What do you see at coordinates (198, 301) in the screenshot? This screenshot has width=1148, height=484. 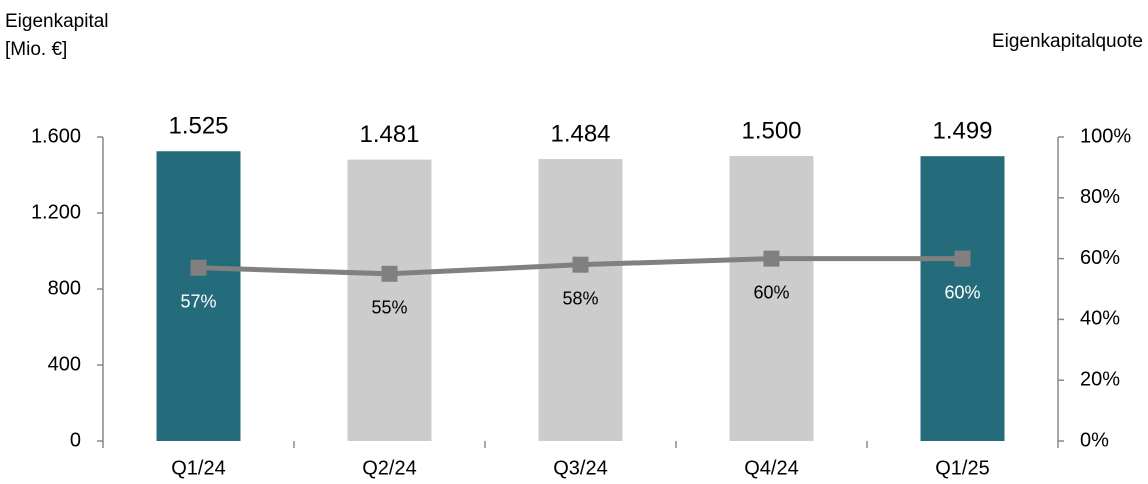 I see `line-value-label: 57%` at bounding box center [198, 301].